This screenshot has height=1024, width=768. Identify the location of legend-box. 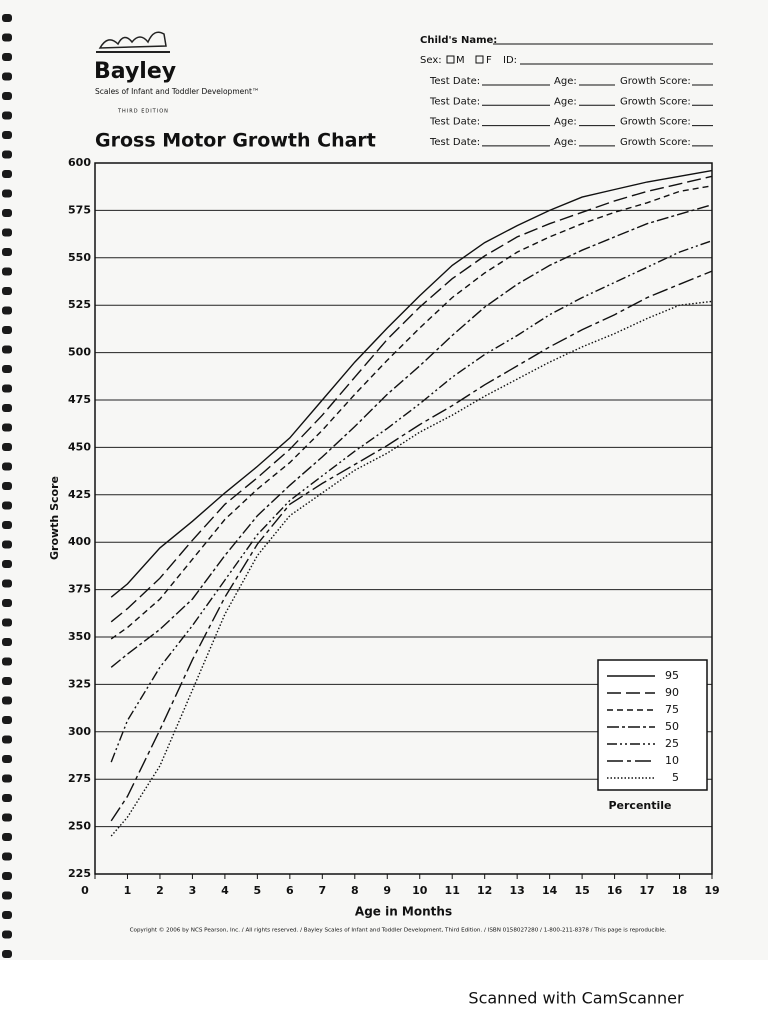
(652, 725).